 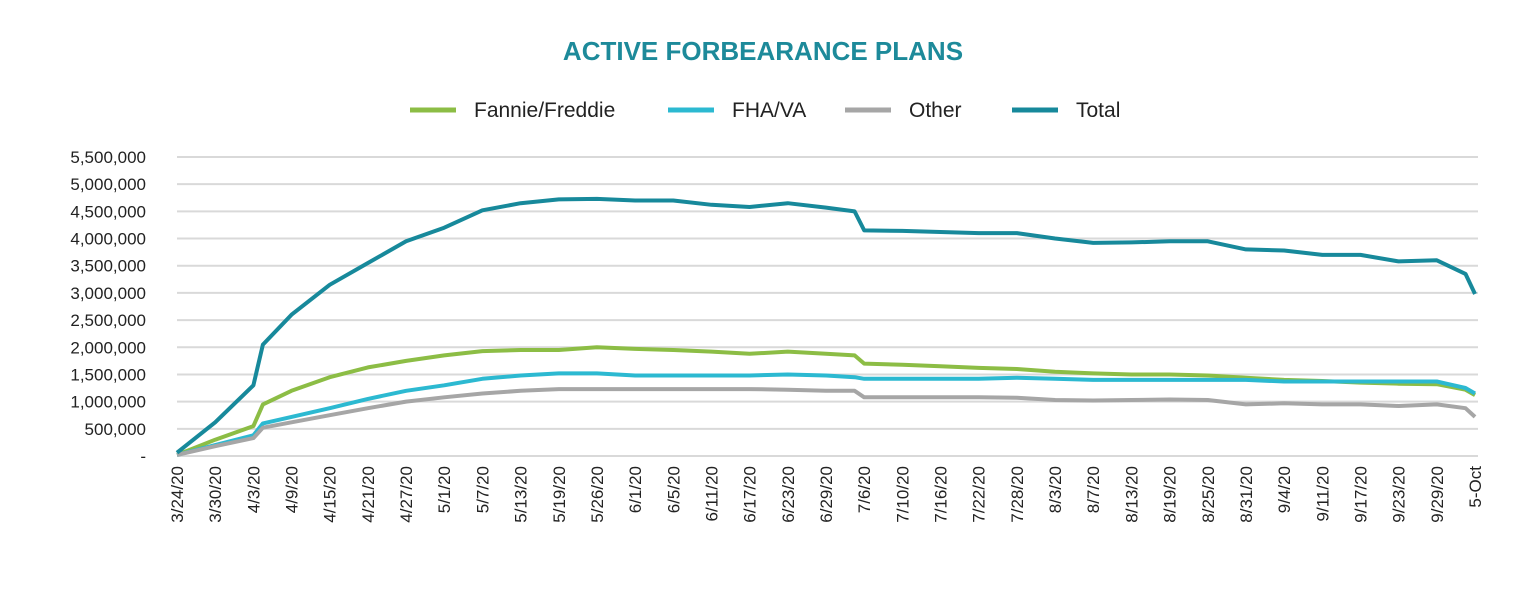 I want to click on y-tick-label: 1,500,000, so click(x=108, y=374).